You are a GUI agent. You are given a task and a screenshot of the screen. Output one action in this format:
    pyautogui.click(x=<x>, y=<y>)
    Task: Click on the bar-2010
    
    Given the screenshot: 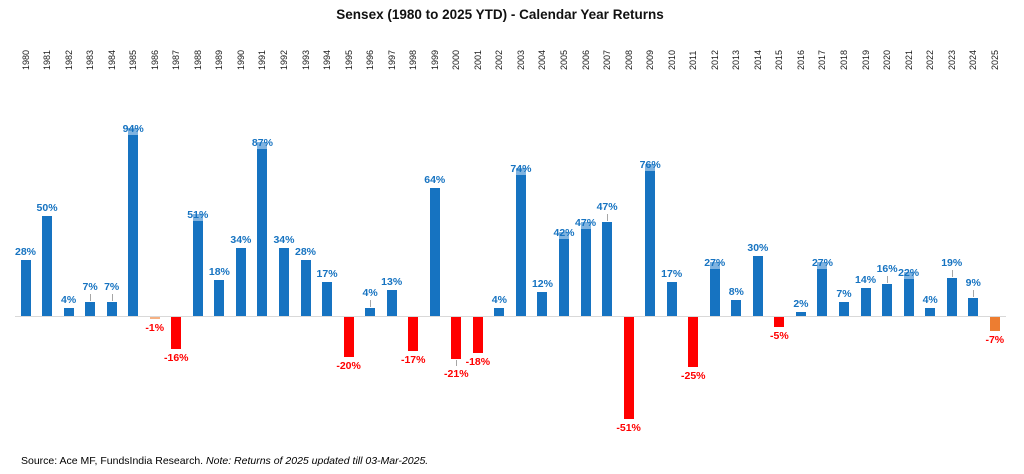 What is the action you would take?
    pyautogui.click(x=671, y=299)
    